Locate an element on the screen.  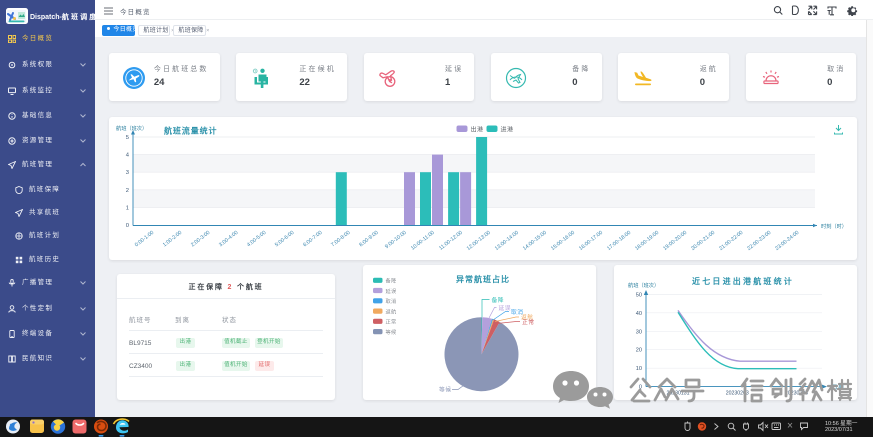
svg-text: 40 is located at coordinates (639, 314).